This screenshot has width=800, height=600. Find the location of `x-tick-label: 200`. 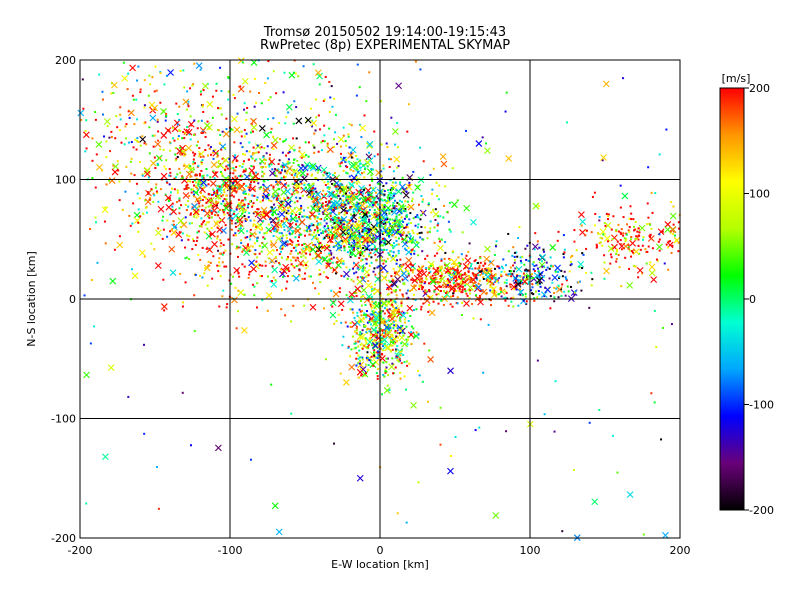

x-tick-label: 200 is located at coordinates (680, 550).